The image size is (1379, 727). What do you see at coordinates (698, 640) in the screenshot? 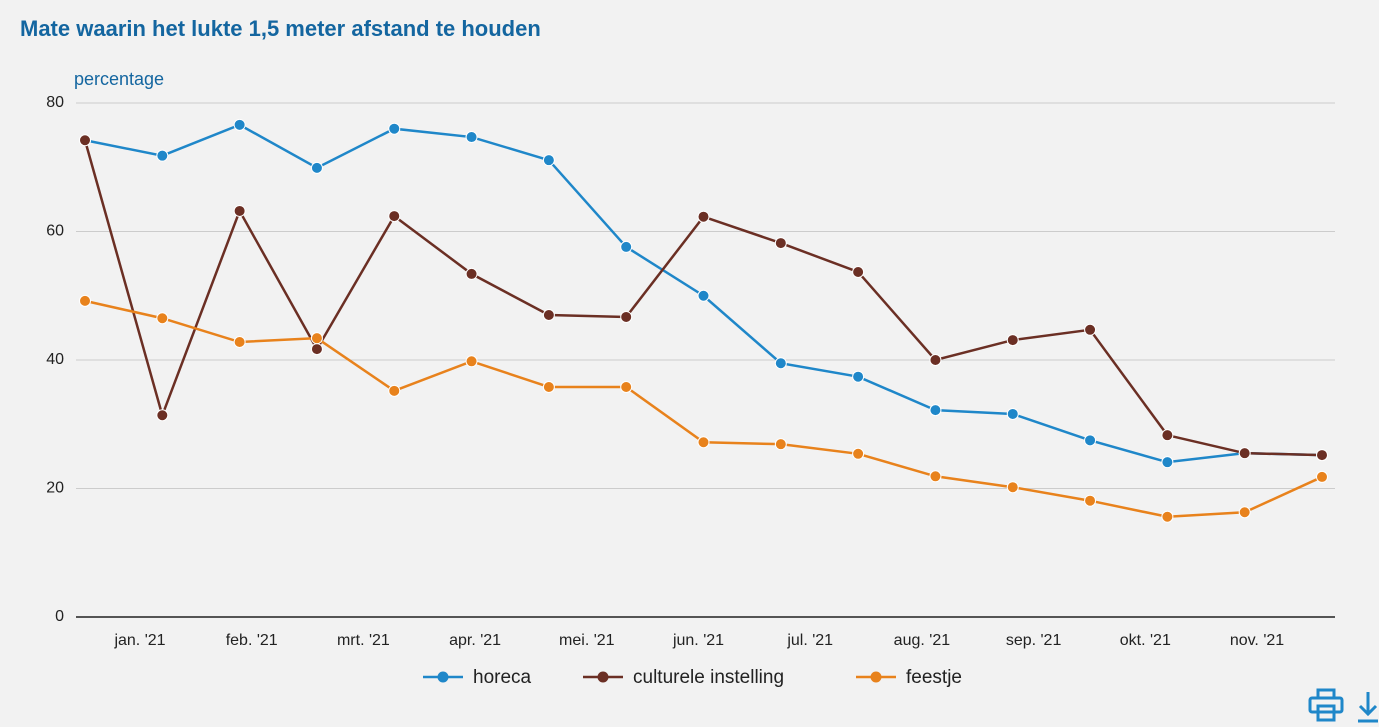
I see `x-tick-label: jun. '21` at bounding box center [698, 640].